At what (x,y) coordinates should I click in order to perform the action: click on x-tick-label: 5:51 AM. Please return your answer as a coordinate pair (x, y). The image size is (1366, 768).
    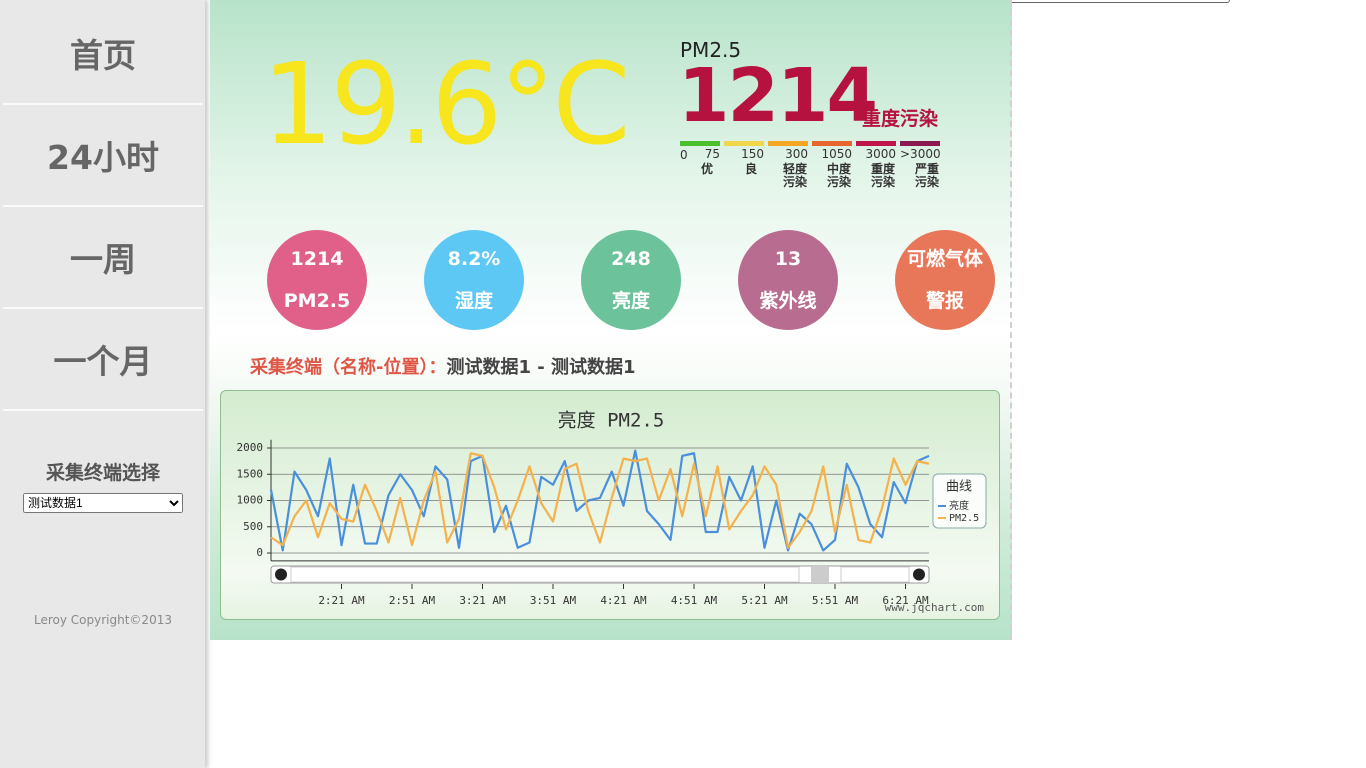
    Looking at the image, I should click on (835, 600).